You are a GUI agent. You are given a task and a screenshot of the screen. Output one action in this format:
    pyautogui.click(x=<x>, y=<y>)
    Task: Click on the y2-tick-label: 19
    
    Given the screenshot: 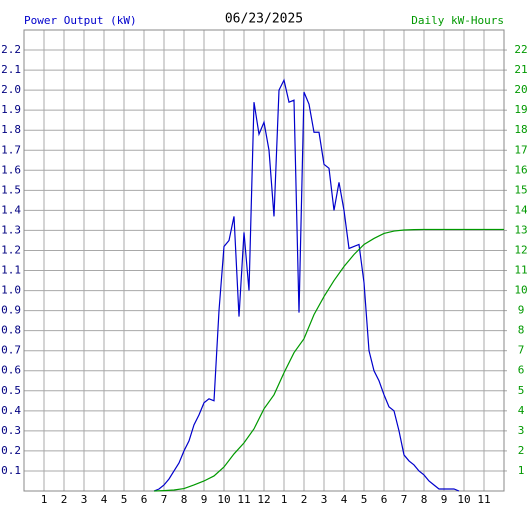 What is the action you would take?
    pyautogui.click(x=520, y=109)
    